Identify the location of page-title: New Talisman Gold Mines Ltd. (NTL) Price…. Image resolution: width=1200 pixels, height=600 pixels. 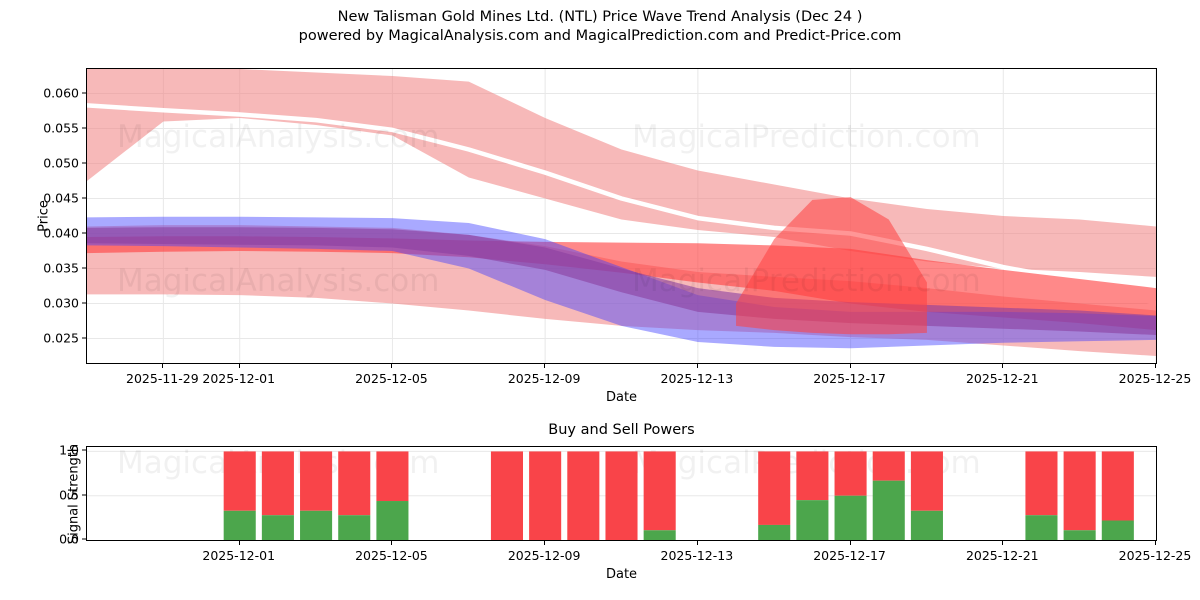
(600, 27).